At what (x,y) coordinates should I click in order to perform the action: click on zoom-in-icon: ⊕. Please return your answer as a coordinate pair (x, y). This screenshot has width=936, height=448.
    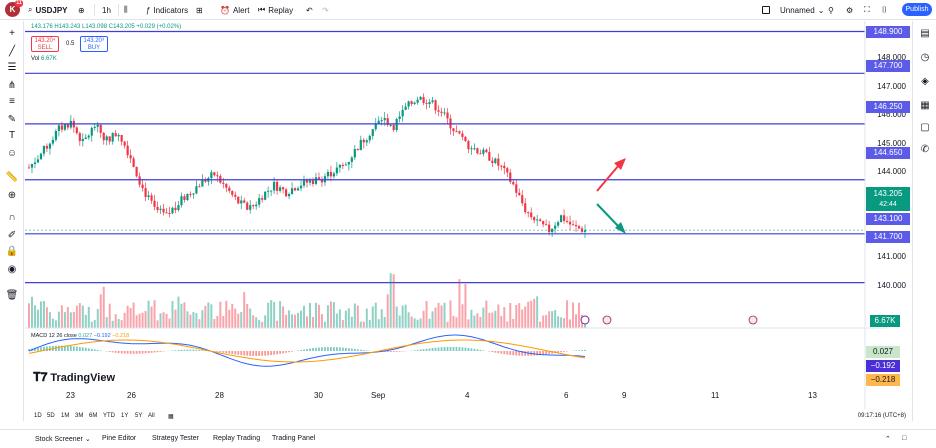
    Looking at the image, I should click on (12, 195).